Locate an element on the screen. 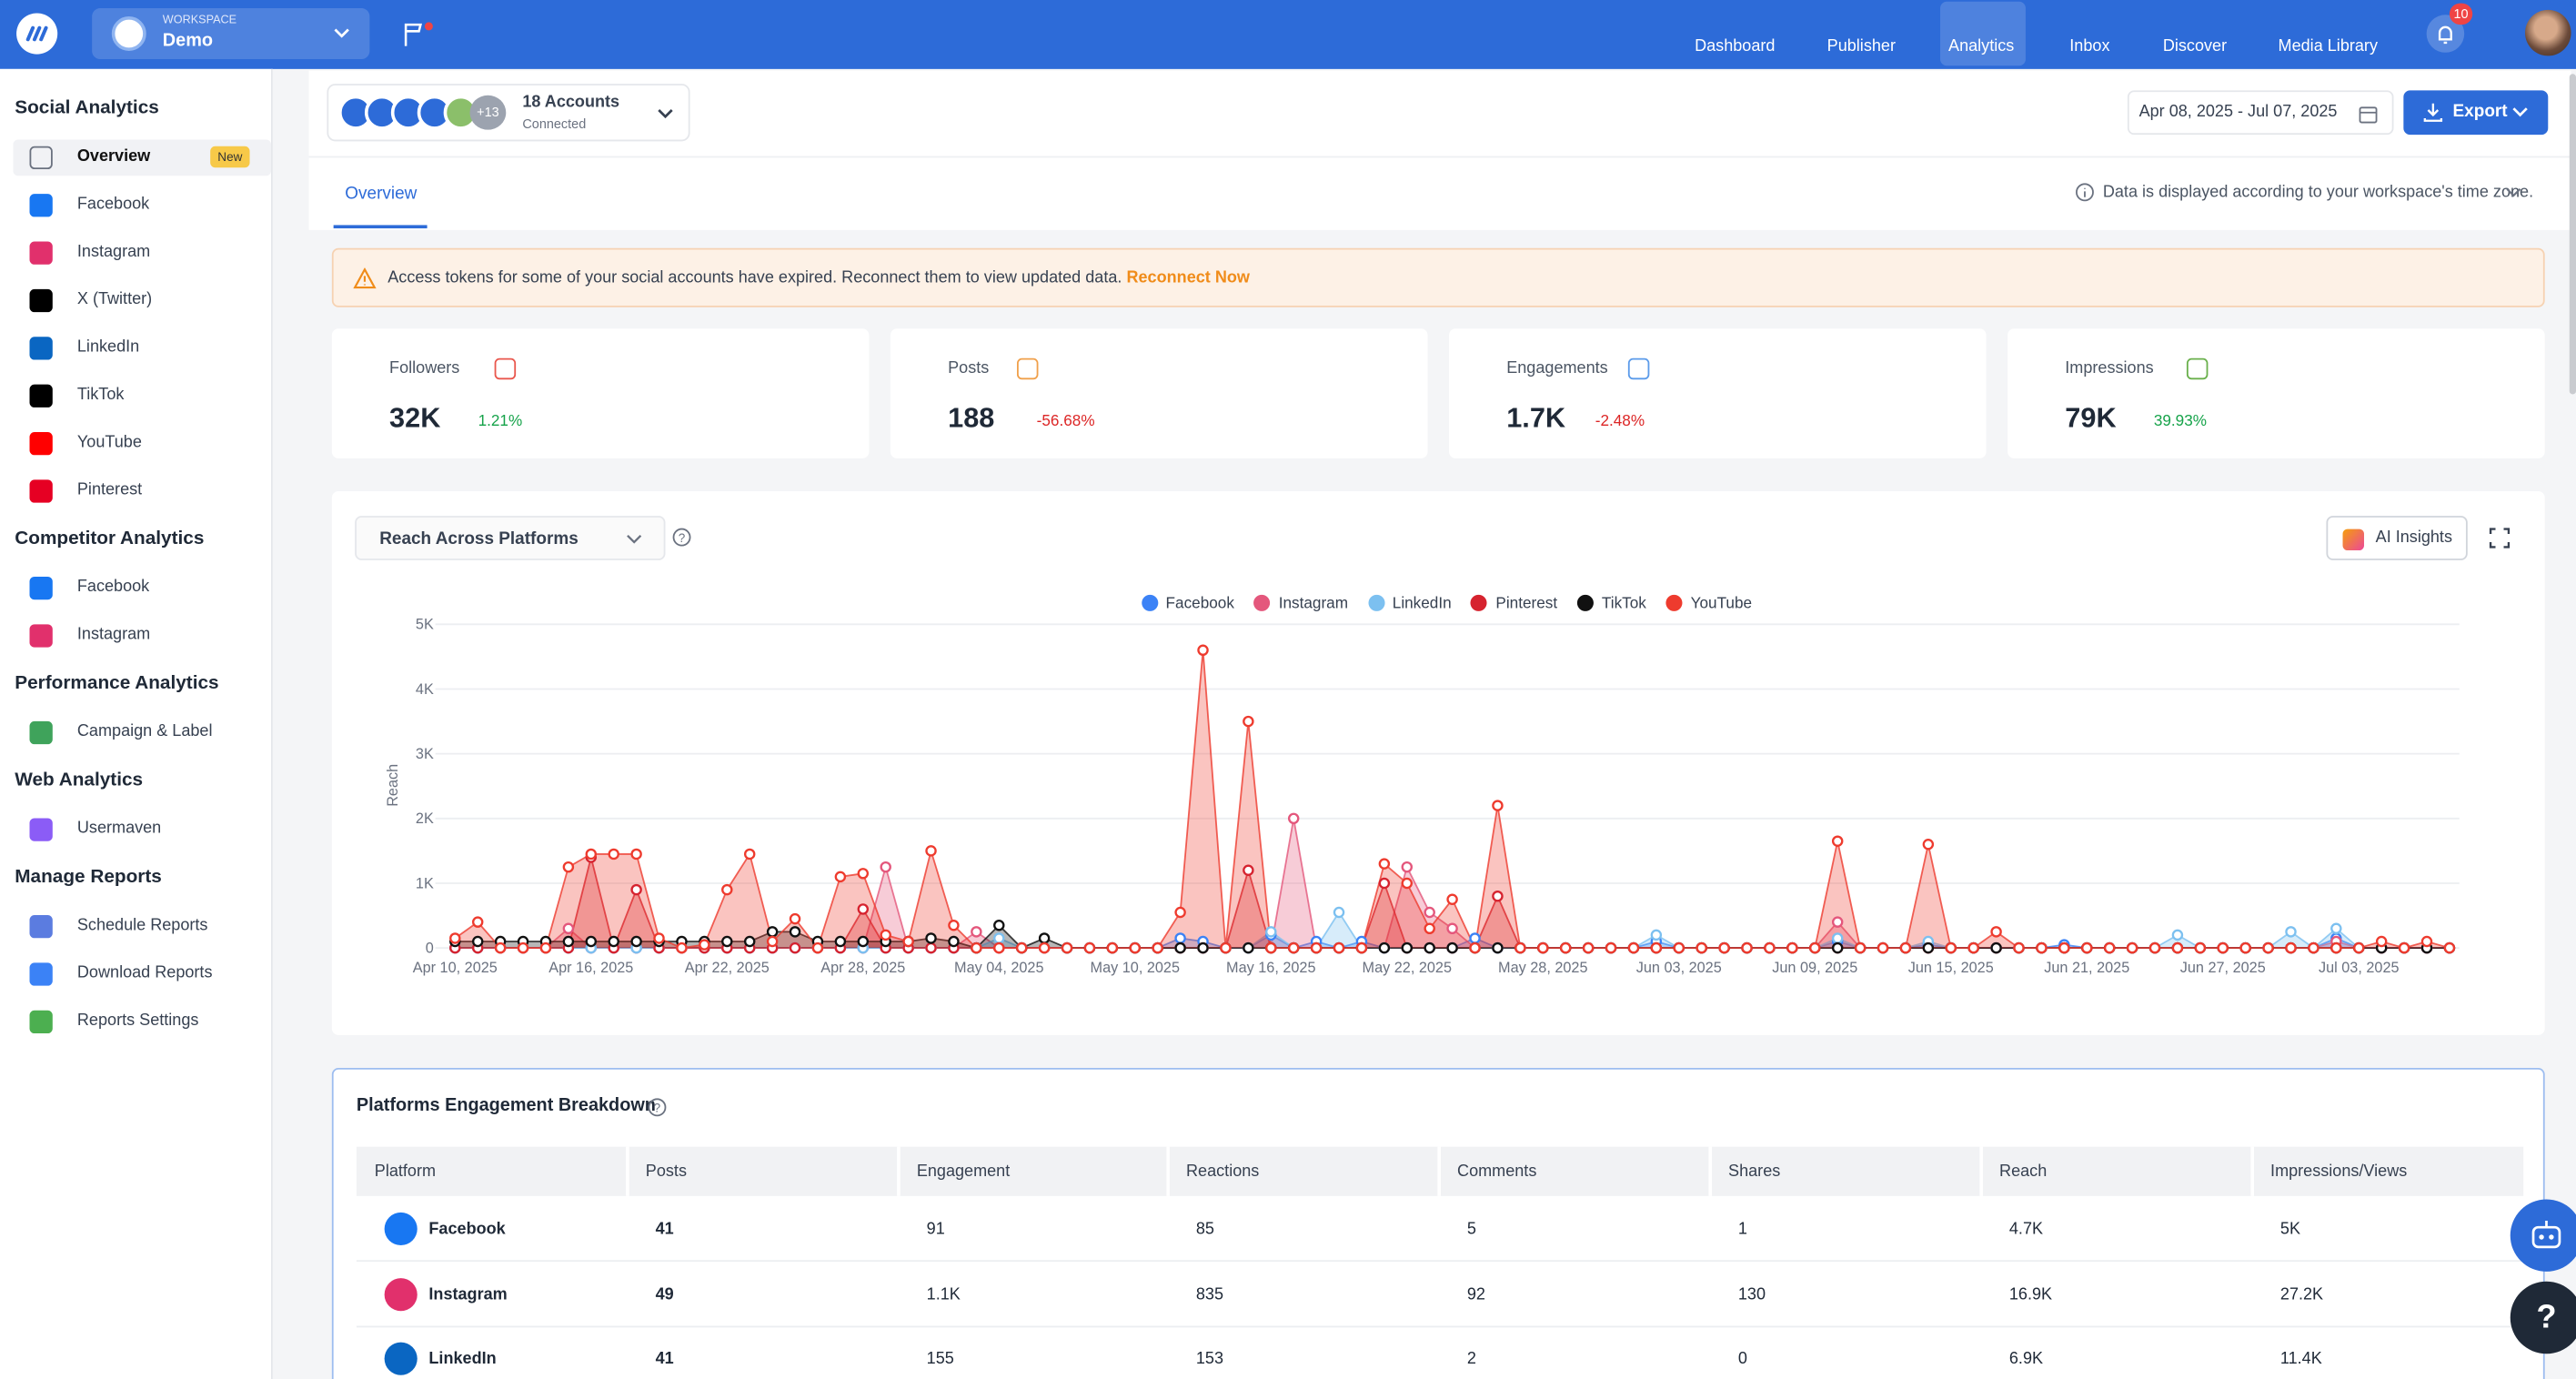 This screenshot has width=2576, height=1379. tab: Overview is located at coordinates (381, 194).